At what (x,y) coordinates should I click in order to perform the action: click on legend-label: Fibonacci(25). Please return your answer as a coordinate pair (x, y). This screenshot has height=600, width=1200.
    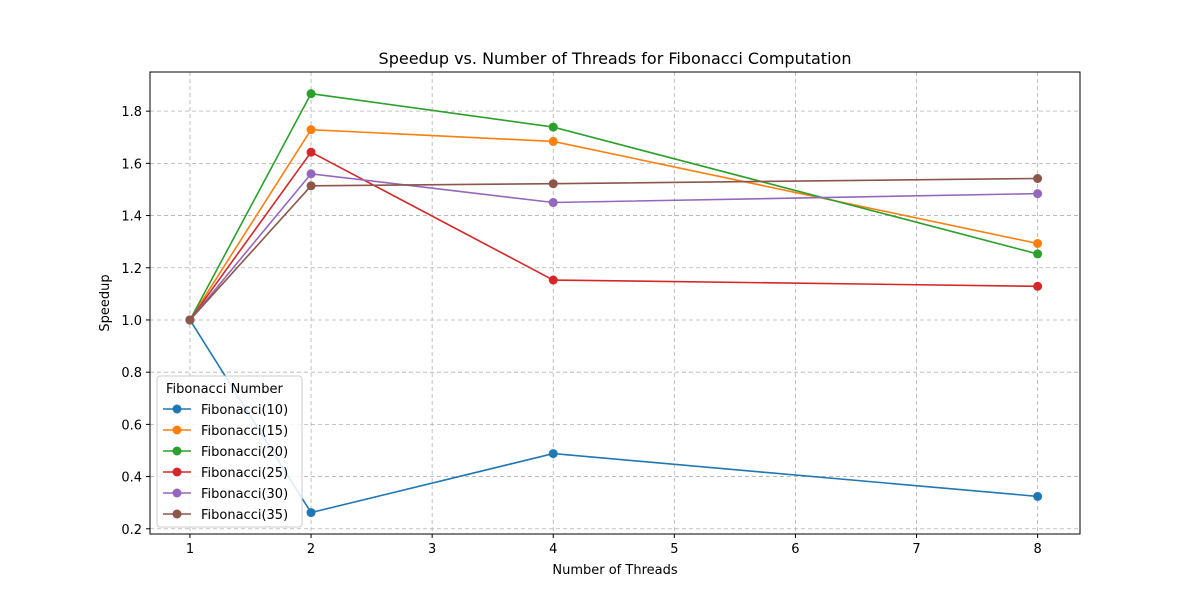
    Looking at the image, I should click on (244, 473).